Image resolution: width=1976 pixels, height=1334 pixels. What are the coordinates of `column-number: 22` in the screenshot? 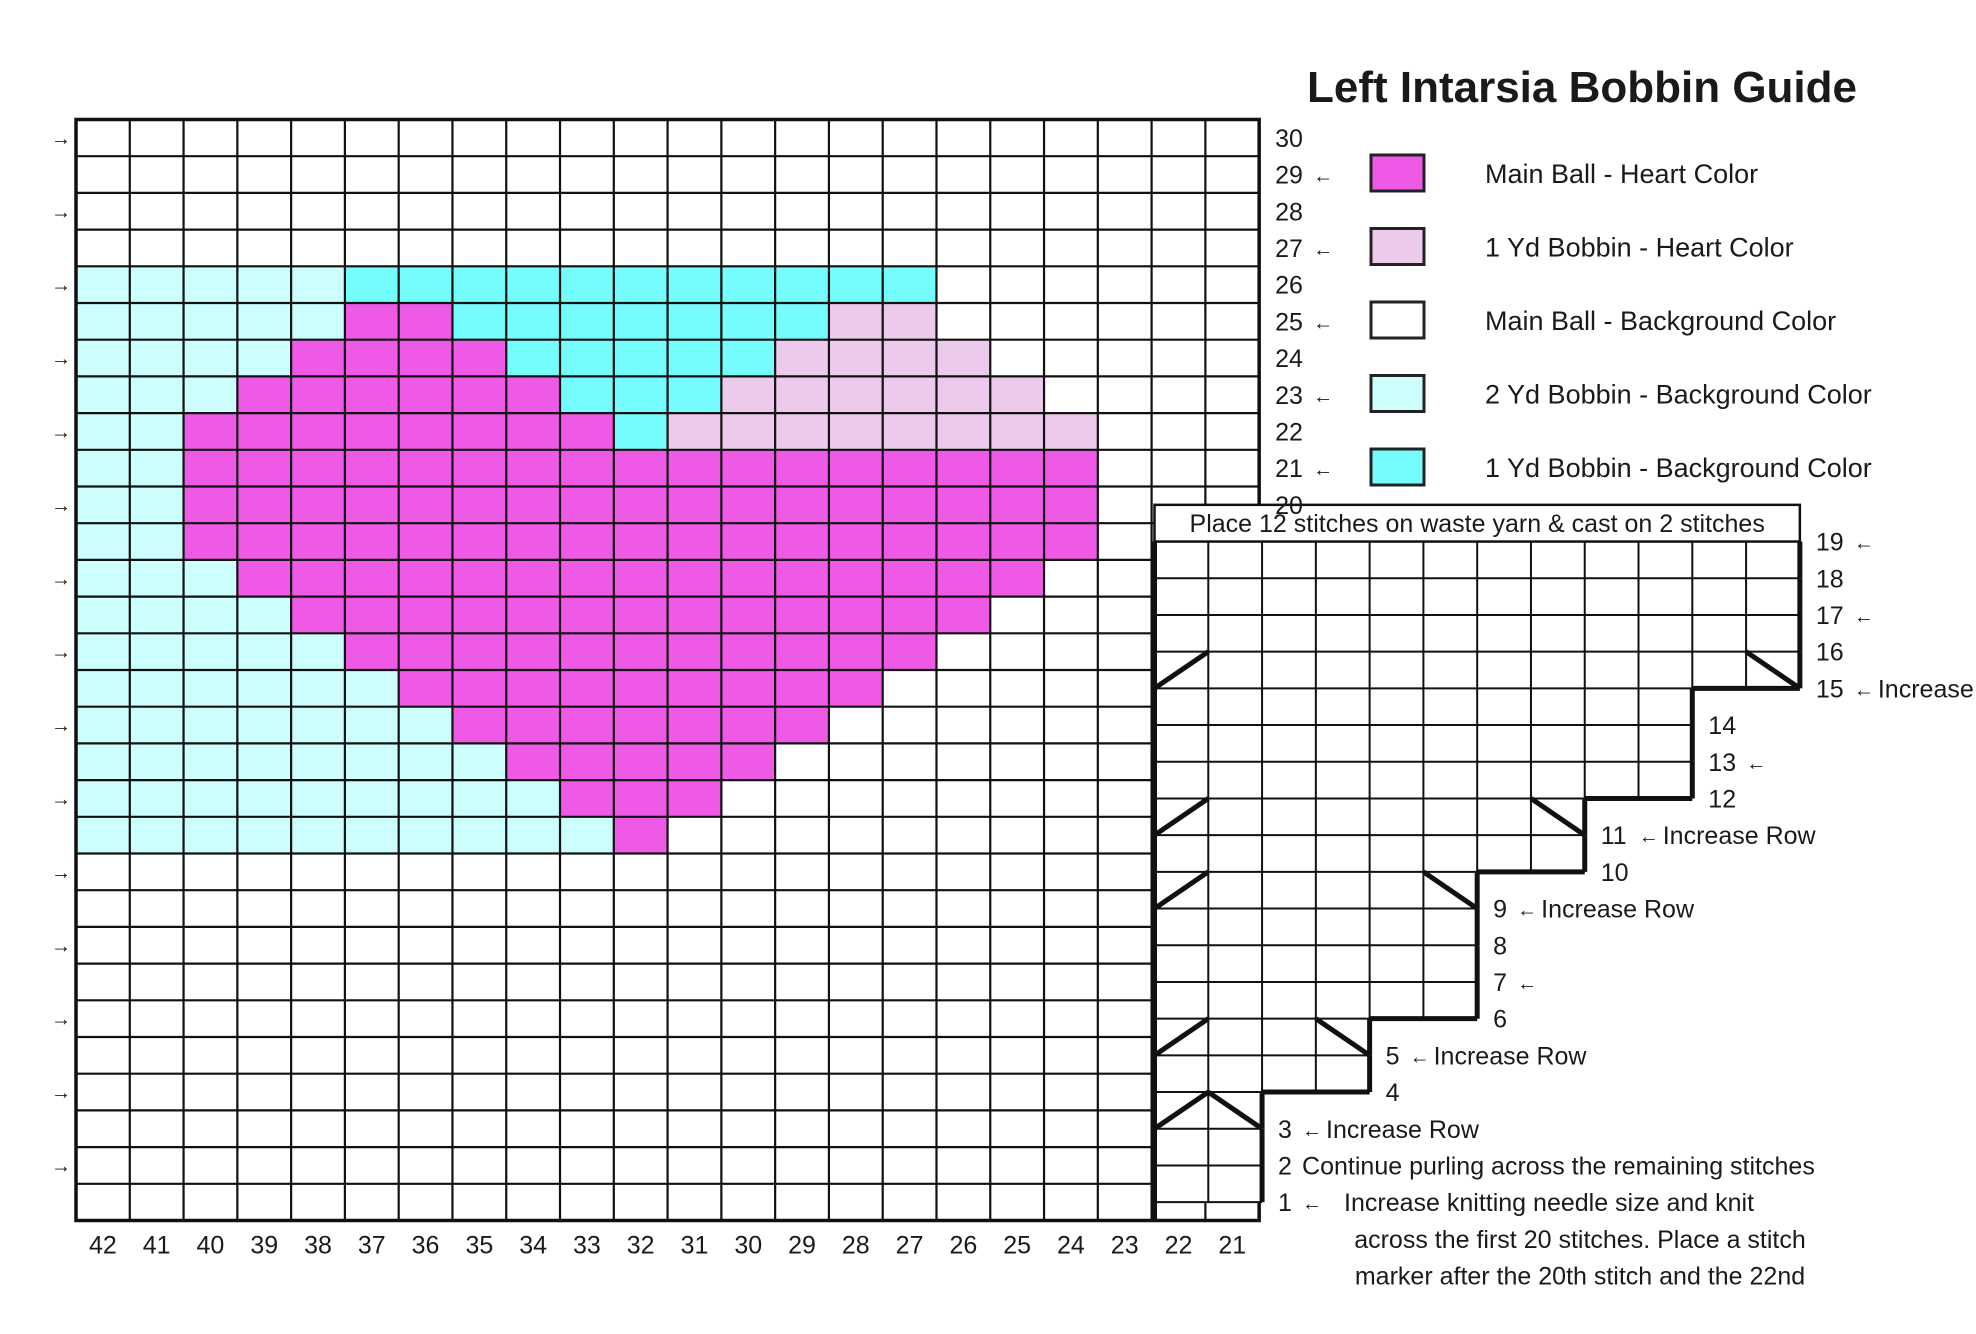 It's located at (1179, 1246).